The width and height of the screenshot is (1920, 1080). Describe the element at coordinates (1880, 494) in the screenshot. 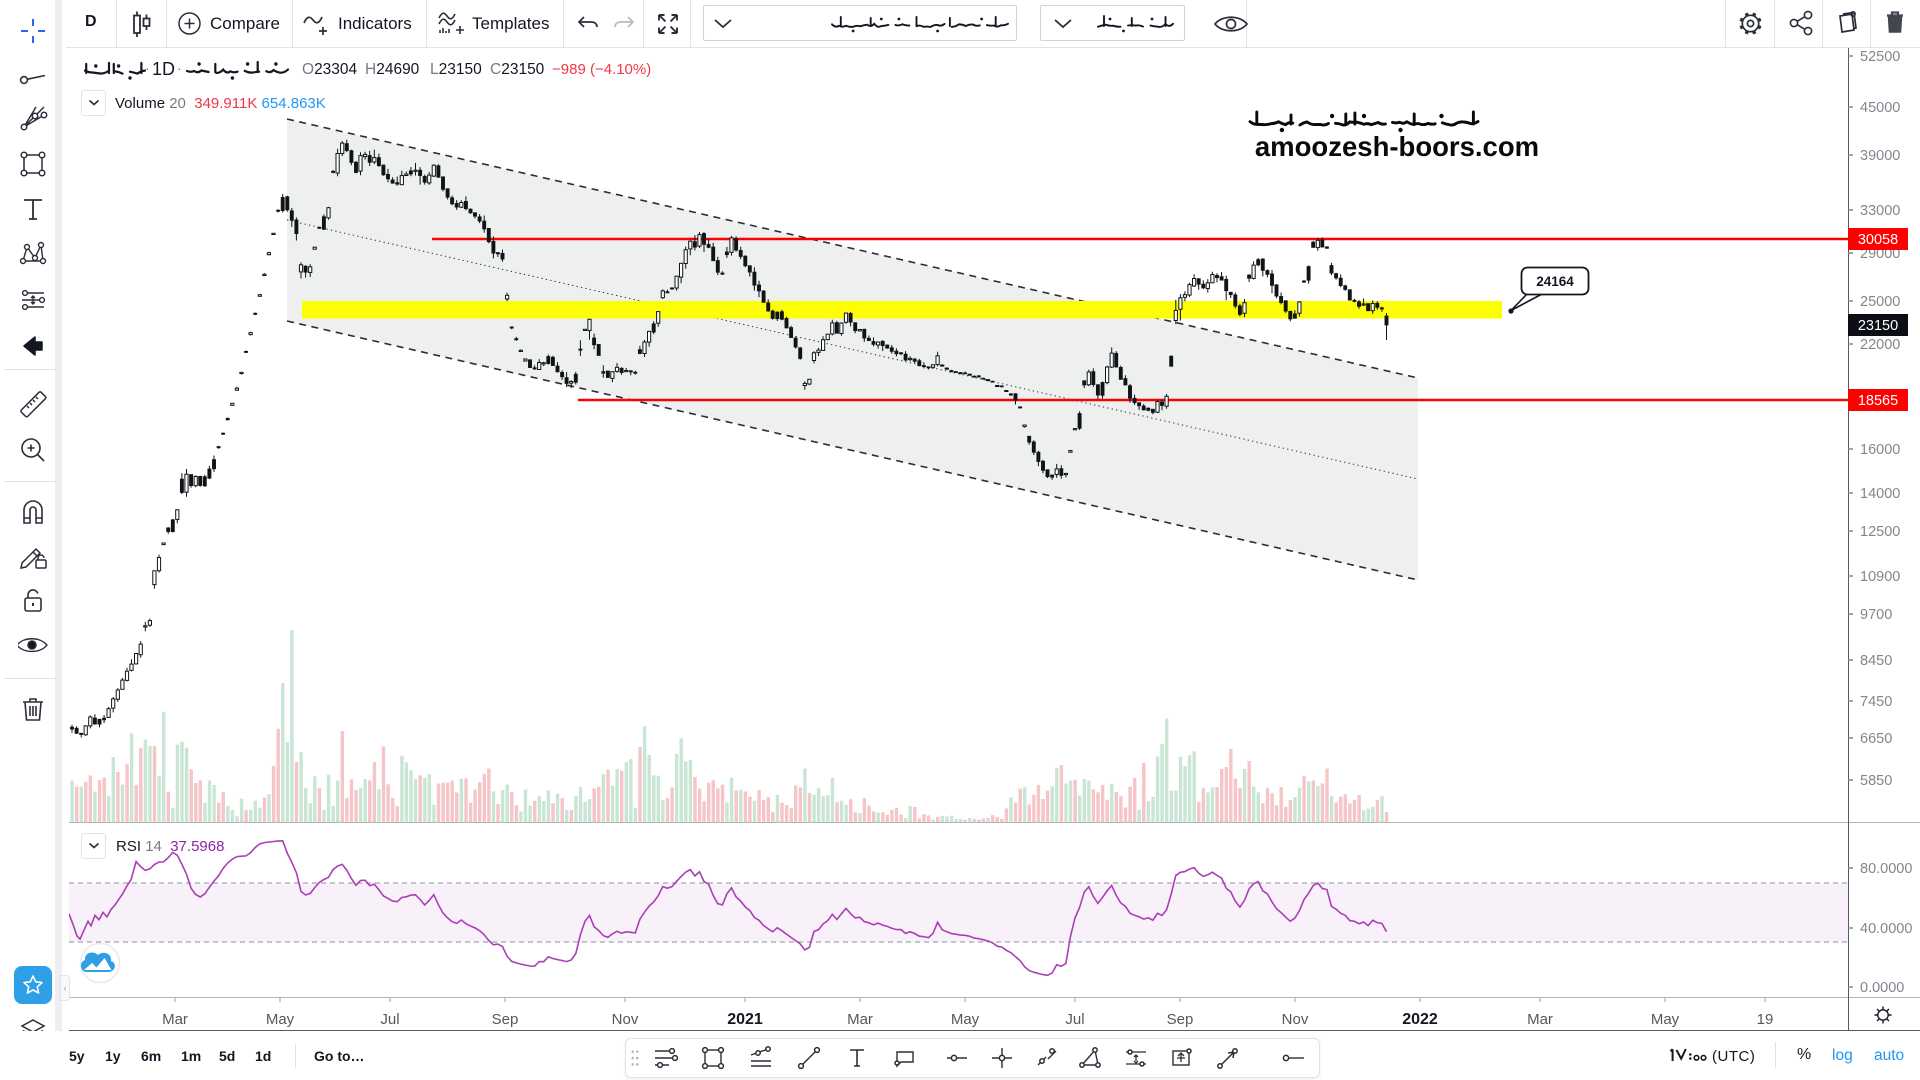

I see `svg-text: 14000` at that location.